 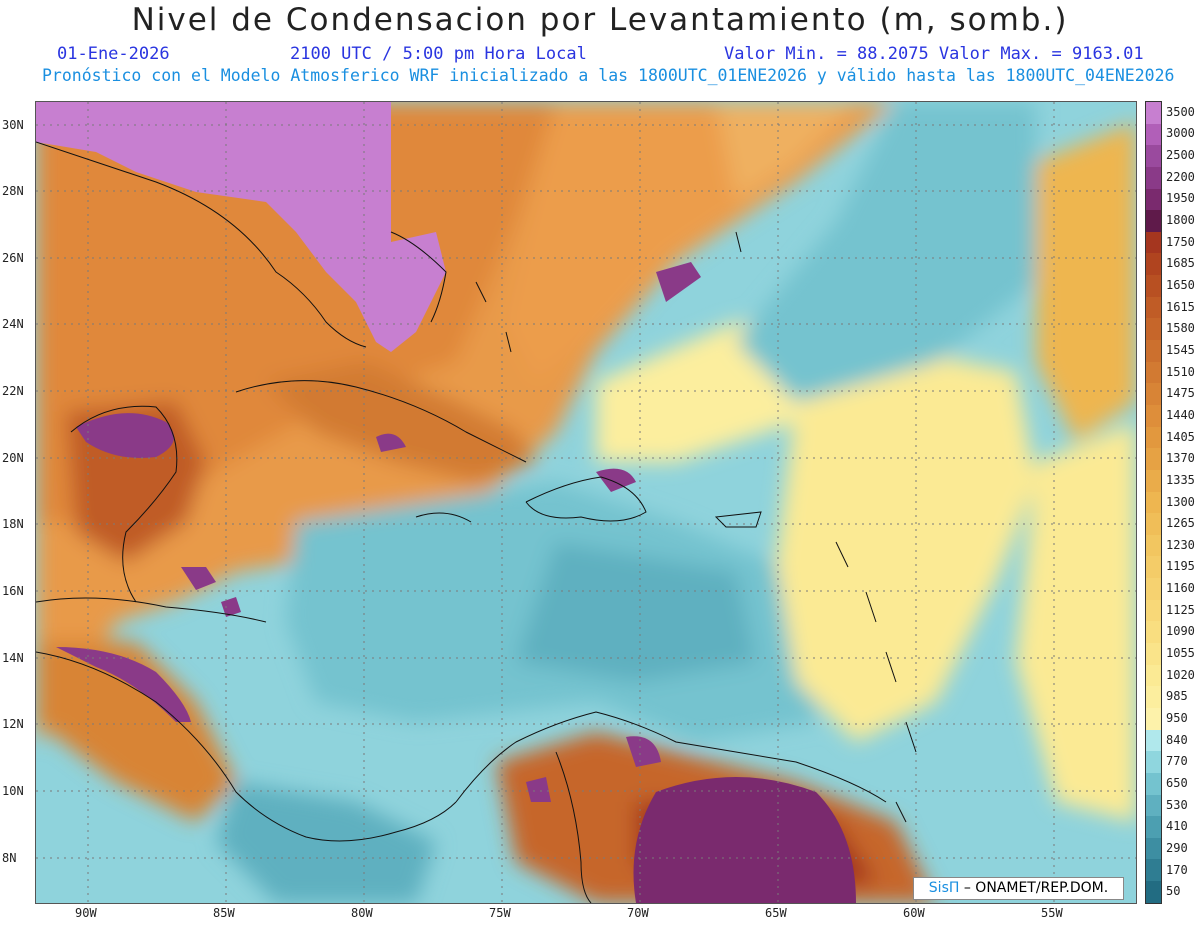 What do you see at coordinates (1034, 888) in the screenshot?
I see `credit-text: – ONAMET/REP.DOM.` at bounding box center [1034, 888].